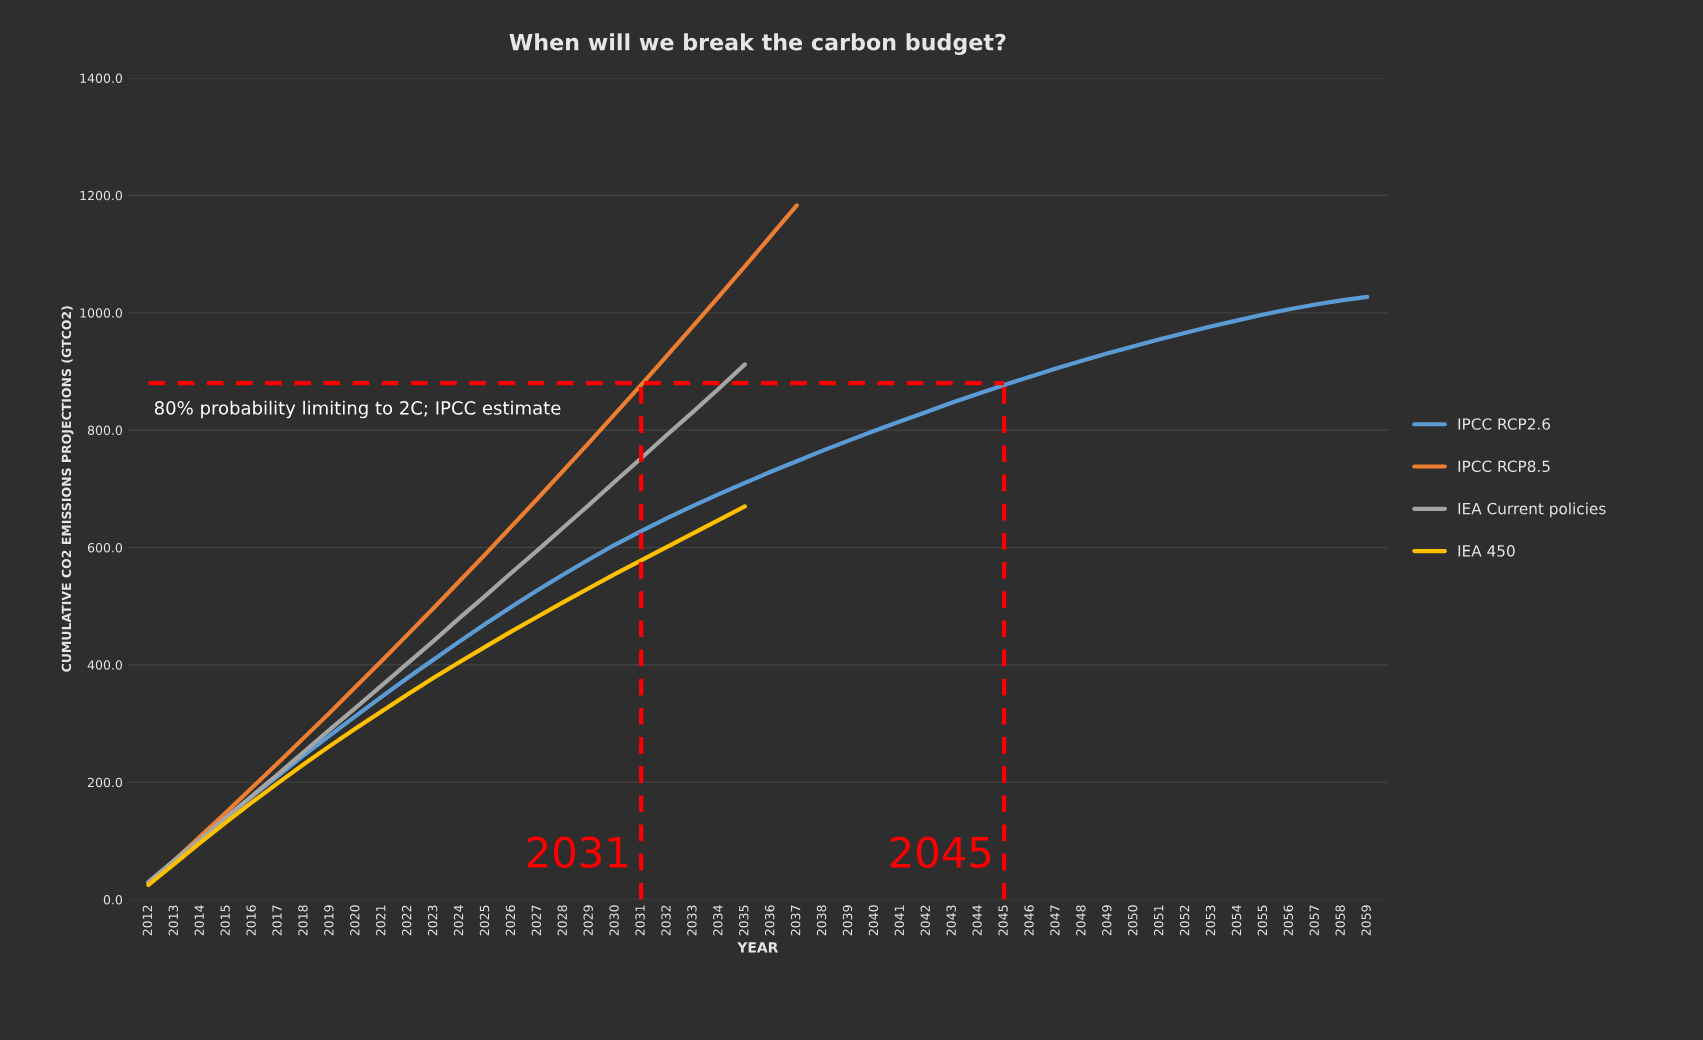 The height and width of the screenshot is (1040, 1703). I want to click on x-tick-label: 2052, so click(1184, 920).